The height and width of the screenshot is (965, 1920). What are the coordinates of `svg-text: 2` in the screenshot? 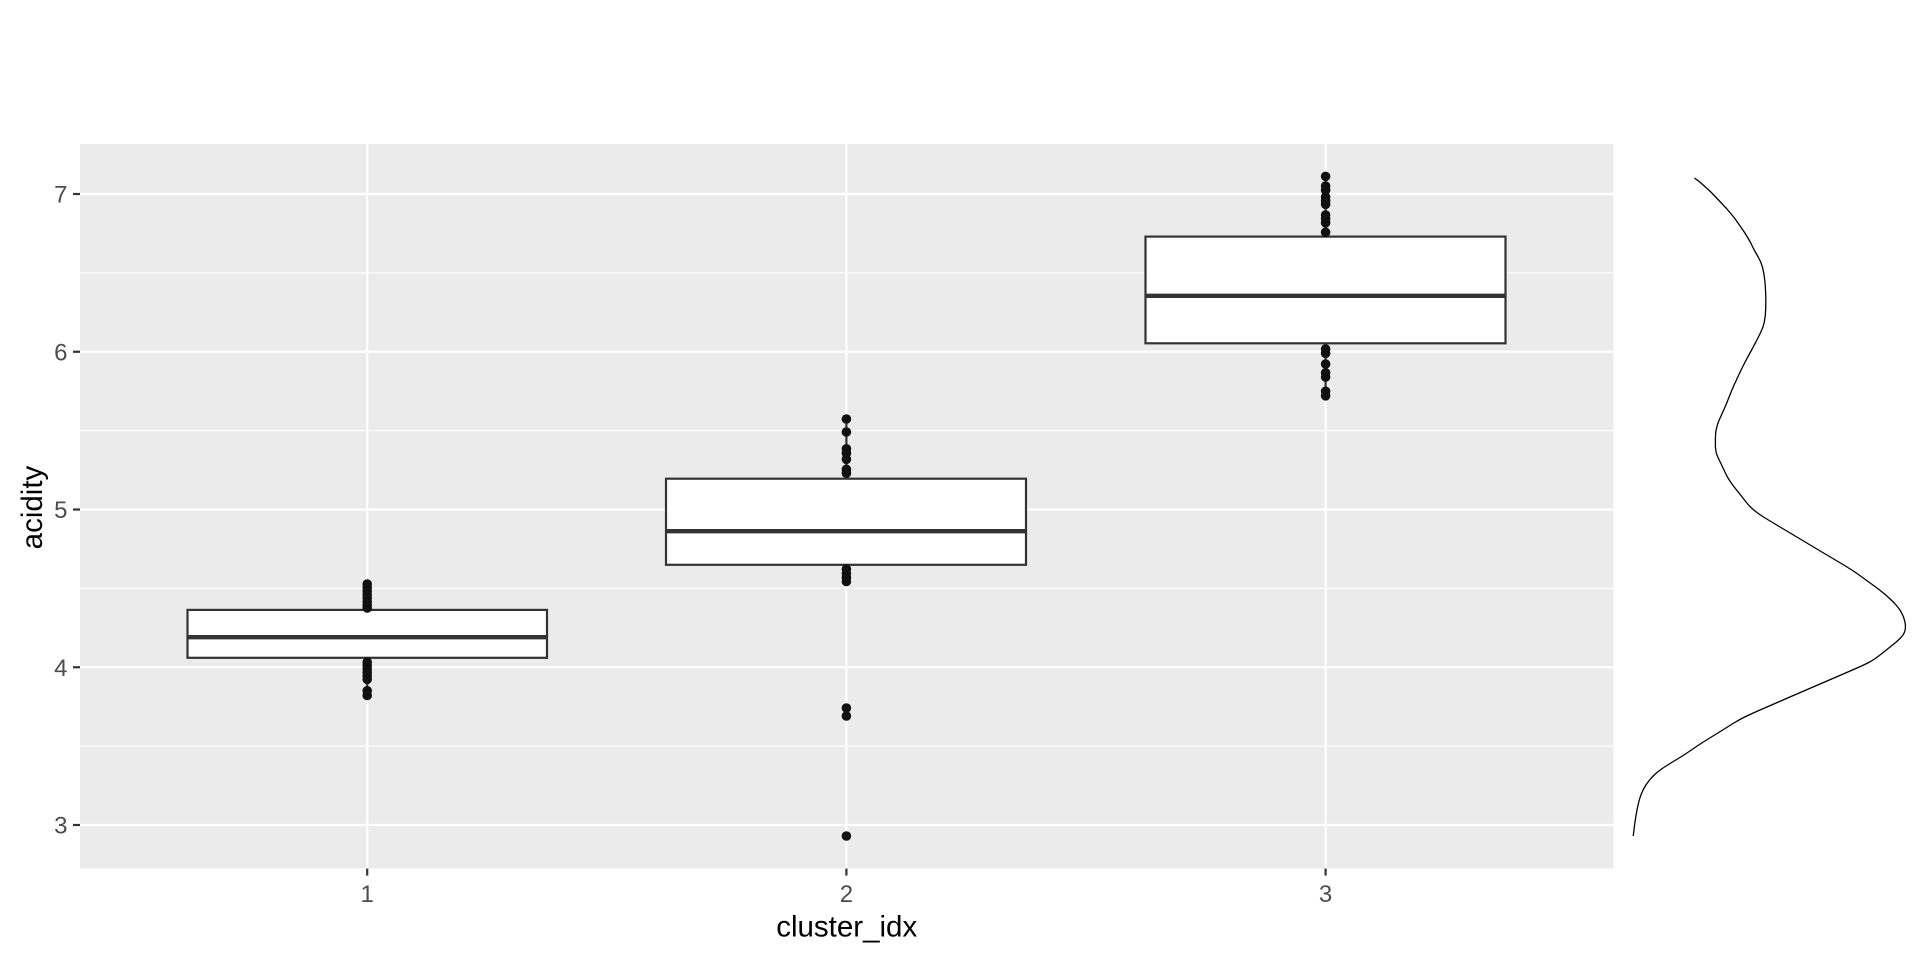 It's located at (846, 894).